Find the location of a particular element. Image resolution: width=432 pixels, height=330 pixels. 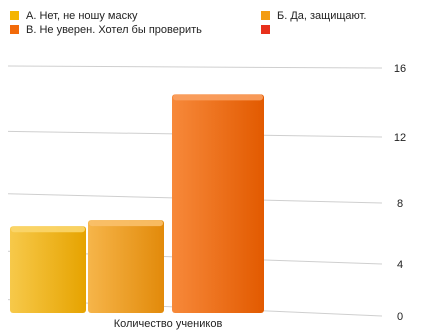

y-tick-label-8: 8 is located at coordinates (400, 204).